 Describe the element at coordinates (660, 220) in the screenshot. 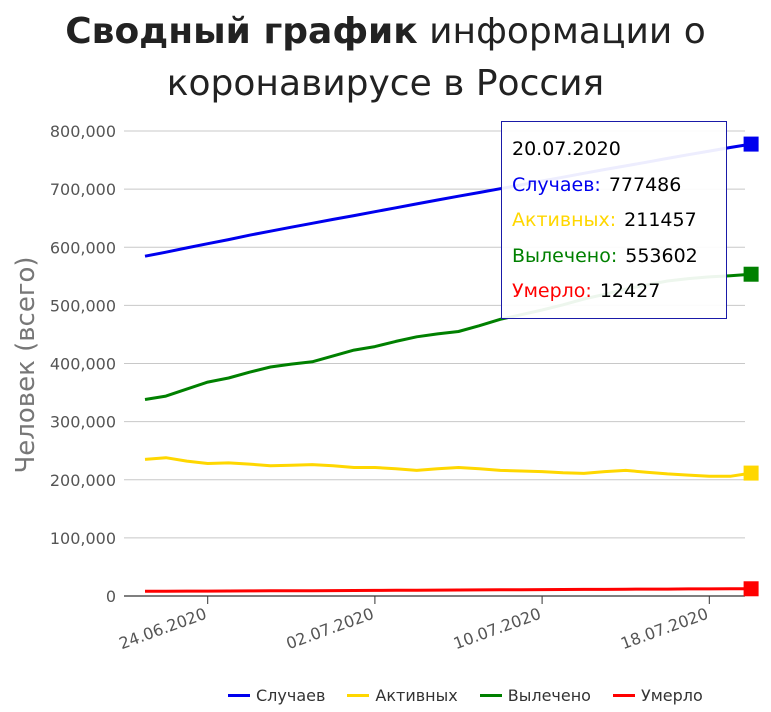

I see `tooltip-series-value: 211457` at that location.